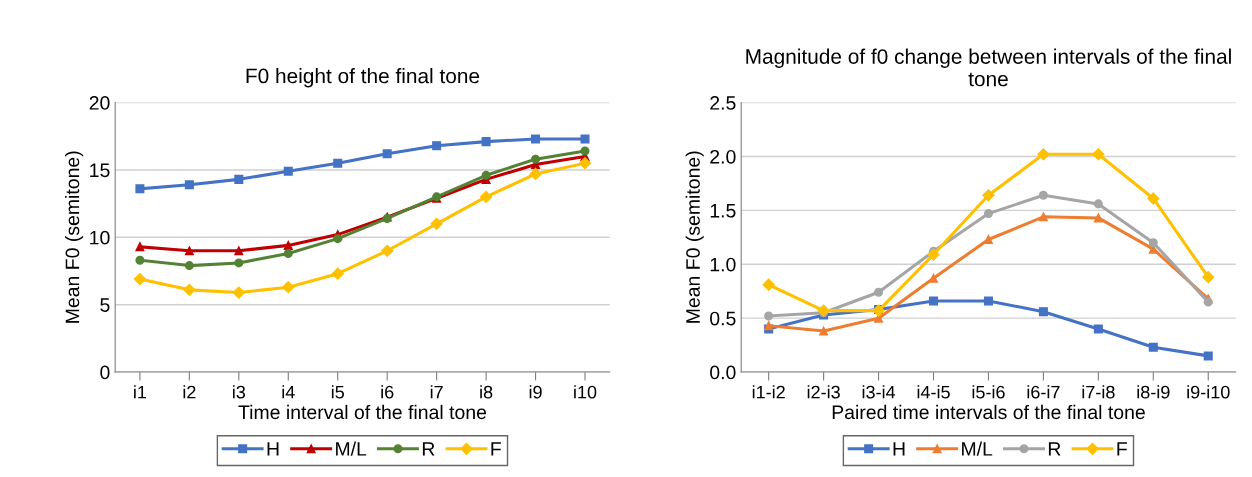  What do you see at coordinates (988, 412) in the screenshot?
I see `x-axis-title: Paired time intervals of the final tone` at bounding box center [988, 412].